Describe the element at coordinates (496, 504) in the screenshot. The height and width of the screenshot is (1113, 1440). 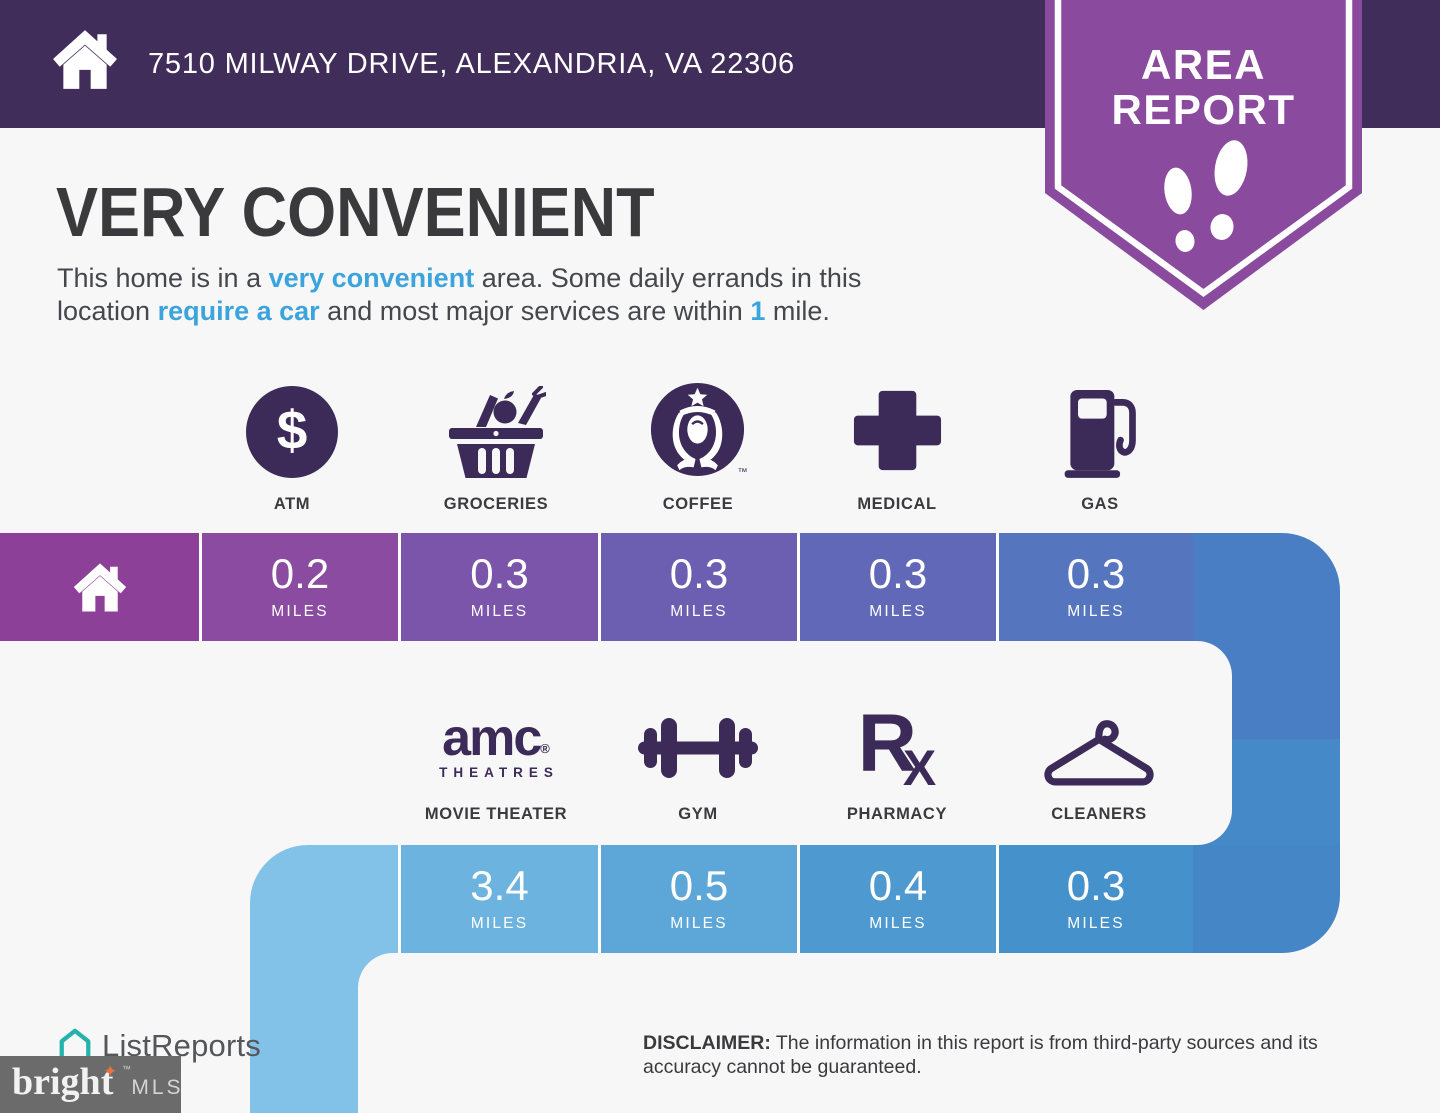
I see `poi-label: GROCERIES` at that location.